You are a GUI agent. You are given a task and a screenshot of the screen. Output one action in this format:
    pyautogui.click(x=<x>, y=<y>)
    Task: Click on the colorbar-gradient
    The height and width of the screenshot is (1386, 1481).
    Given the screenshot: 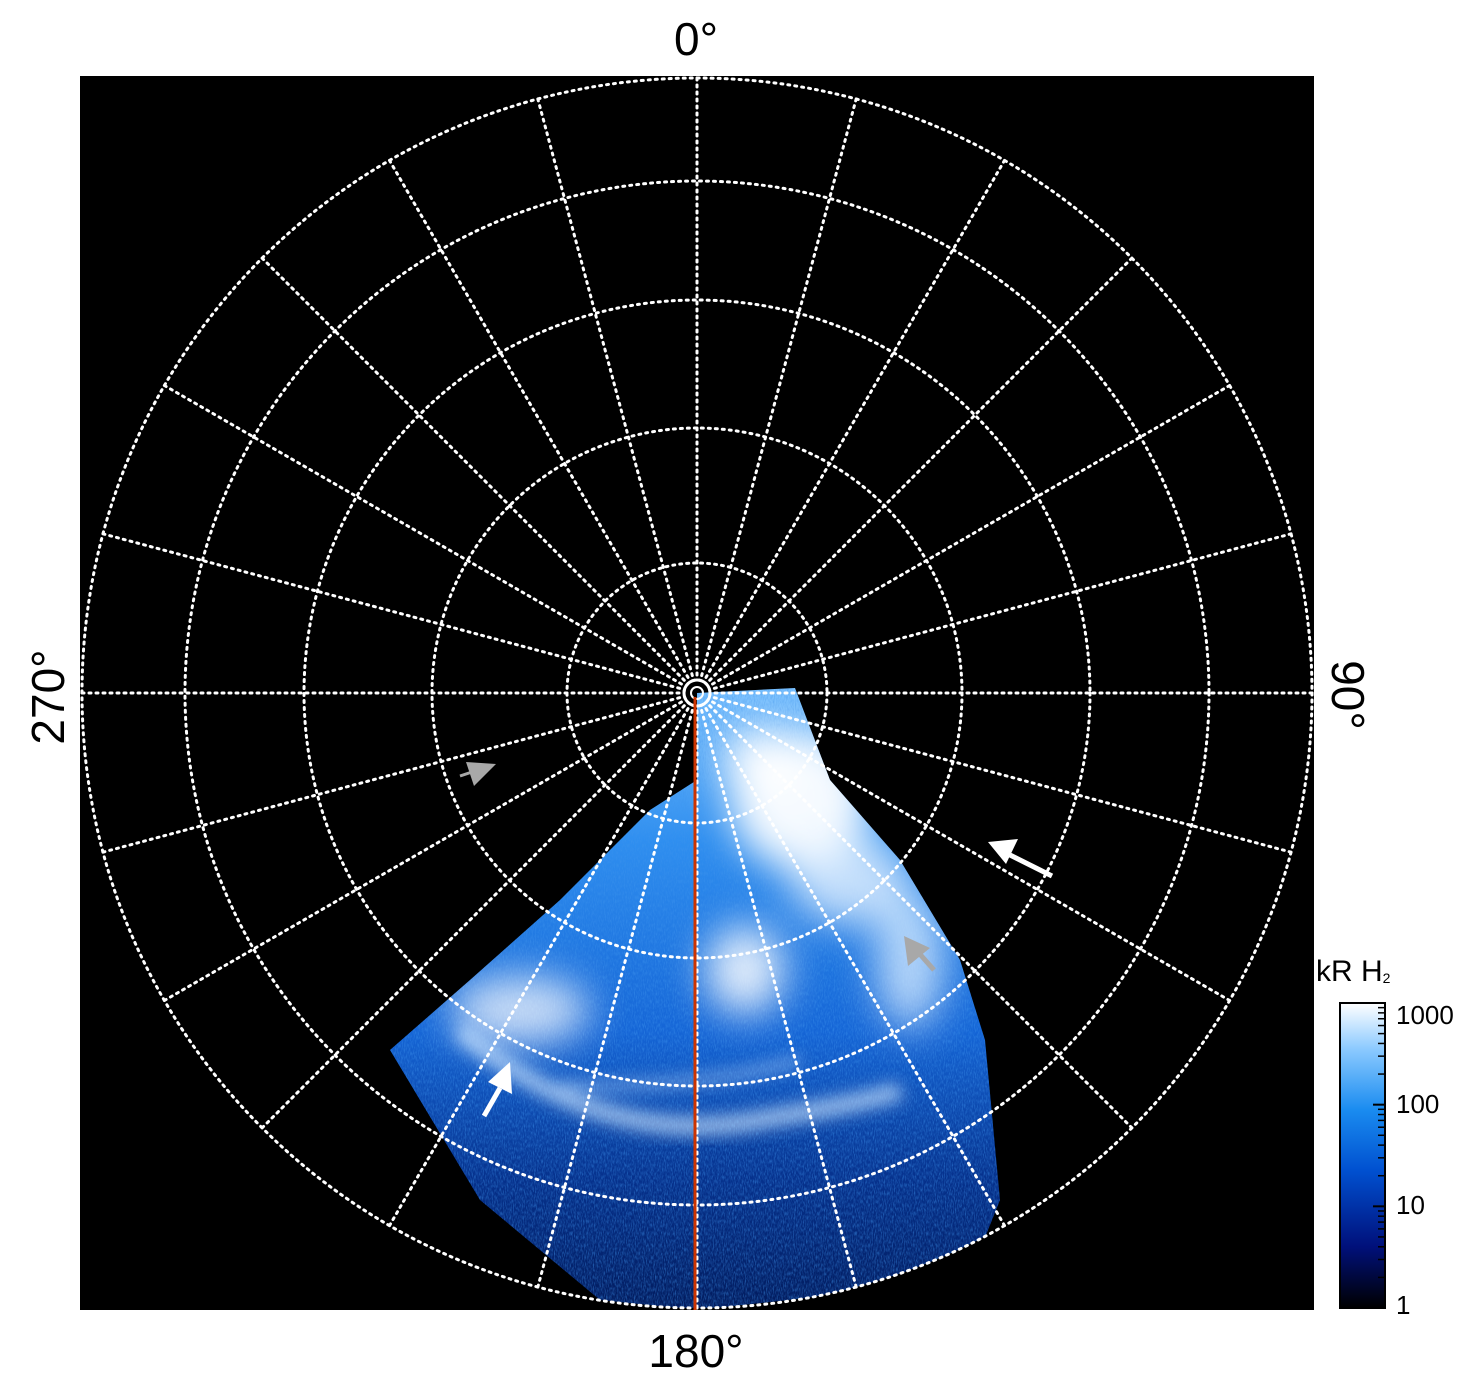 What is the action you would take?
    pyautogui.click(x=1362, y=1155)
    